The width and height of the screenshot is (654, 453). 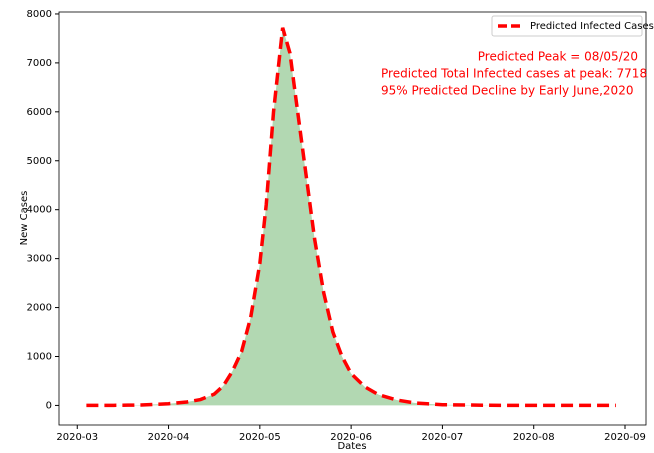 What do you see at coordinates (625, 437) in the screenshot?
I see `x-tick-label: 2020-09` at bounding box center [625, 437].